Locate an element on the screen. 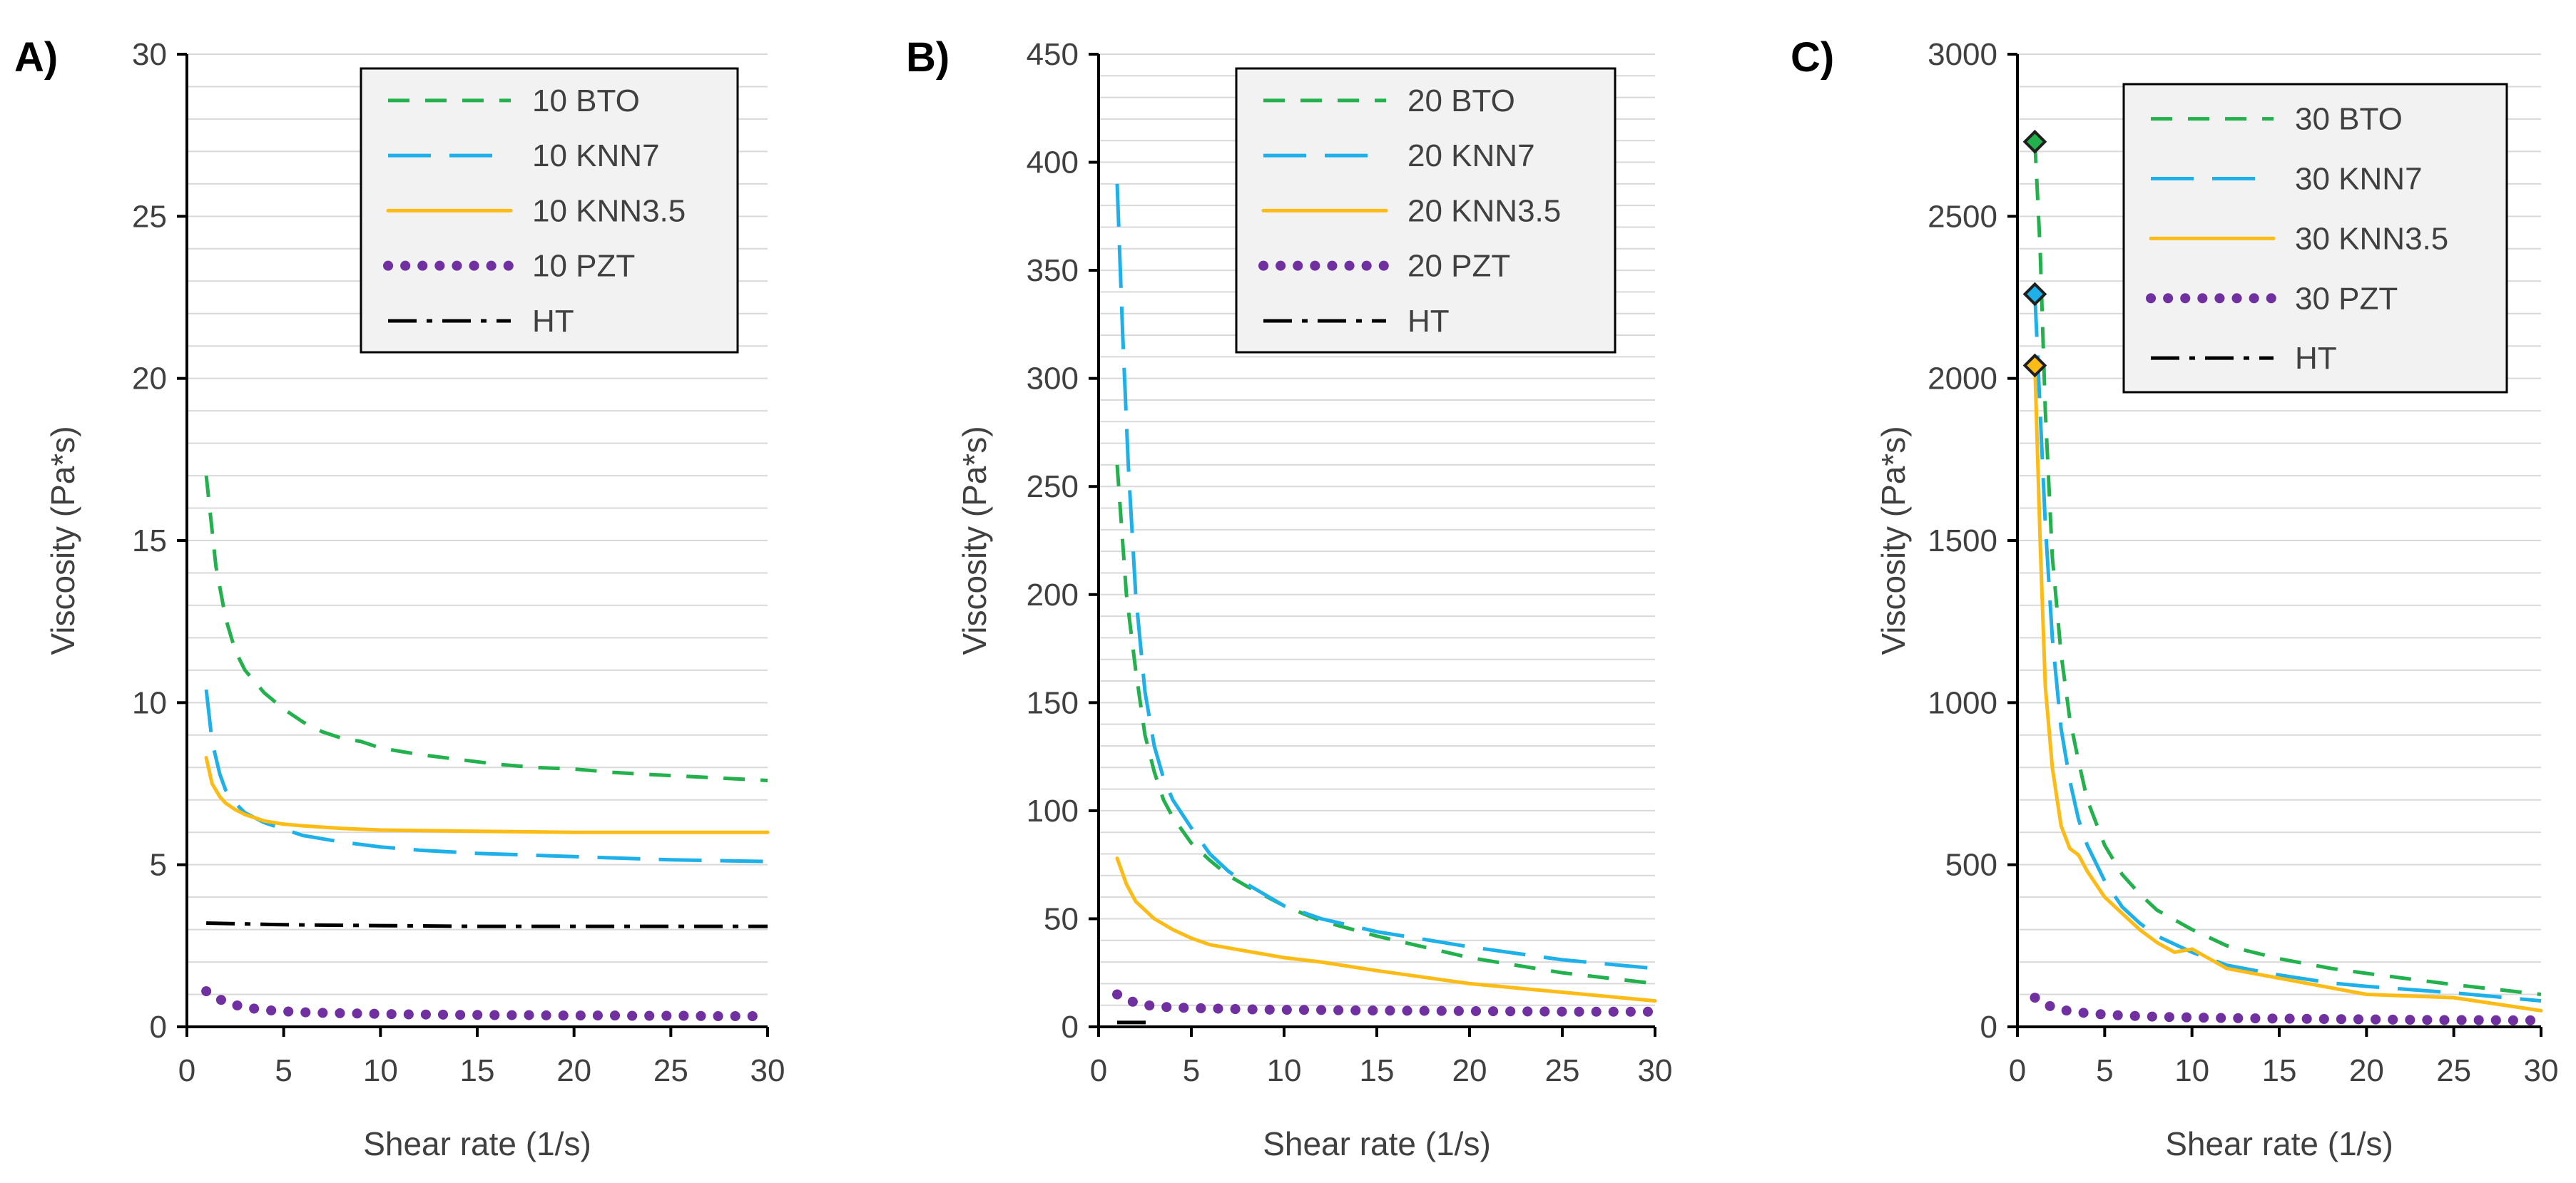  series-line-30bto is located at coordinates (2287, 568).